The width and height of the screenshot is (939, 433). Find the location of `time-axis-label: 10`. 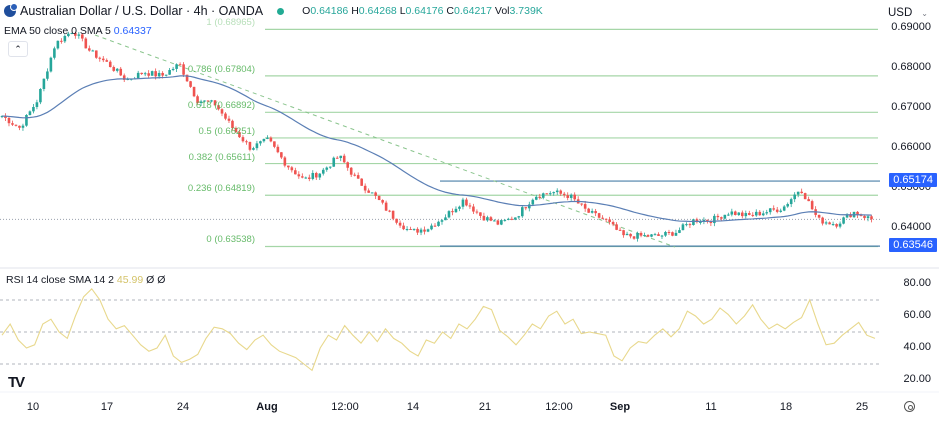

time-axis-label: 10 is located at coordinates (33, 407).